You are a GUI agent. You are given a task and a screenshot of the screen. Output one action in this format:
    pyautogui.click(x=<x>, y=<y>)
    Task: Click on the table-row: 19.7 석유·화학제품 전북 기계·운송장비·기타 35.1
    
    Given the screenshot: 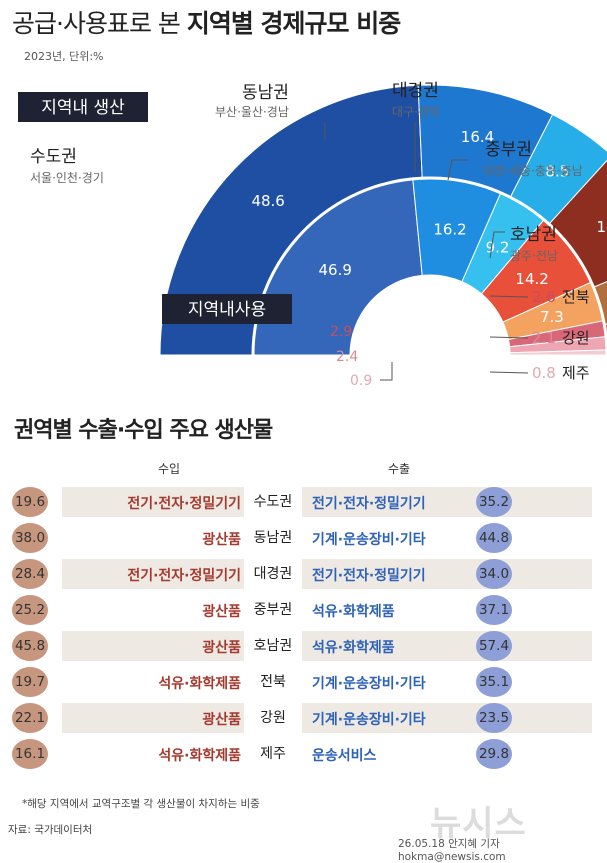 What is the action you would take?
    pyautogui.click(x=303, y=682)
    